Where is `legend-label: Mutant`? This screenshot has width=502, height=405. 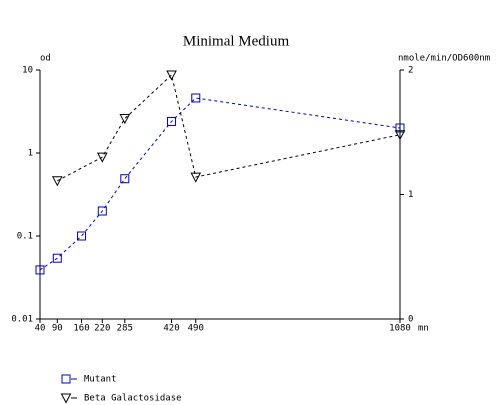
legend-label: Mutant is located at coordinates (100, 380).